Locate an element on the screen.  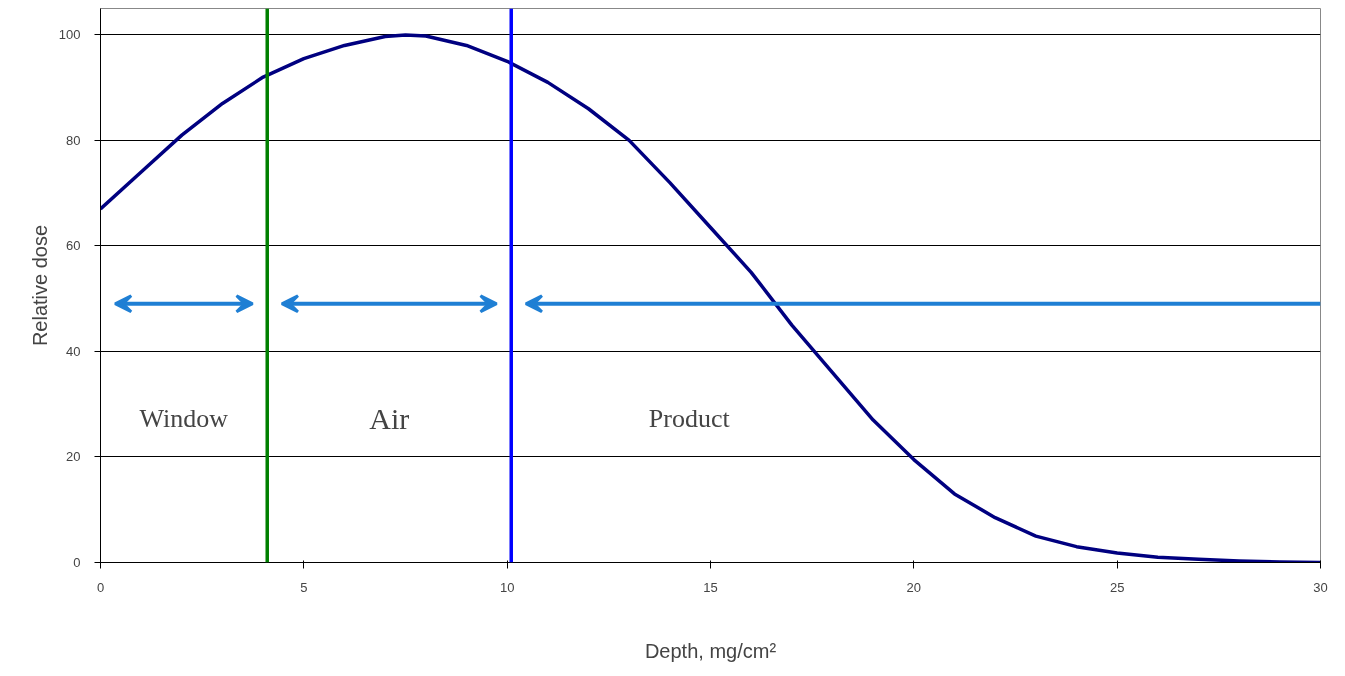
x-tick-label: 5 is located at coordinates (304, 587).